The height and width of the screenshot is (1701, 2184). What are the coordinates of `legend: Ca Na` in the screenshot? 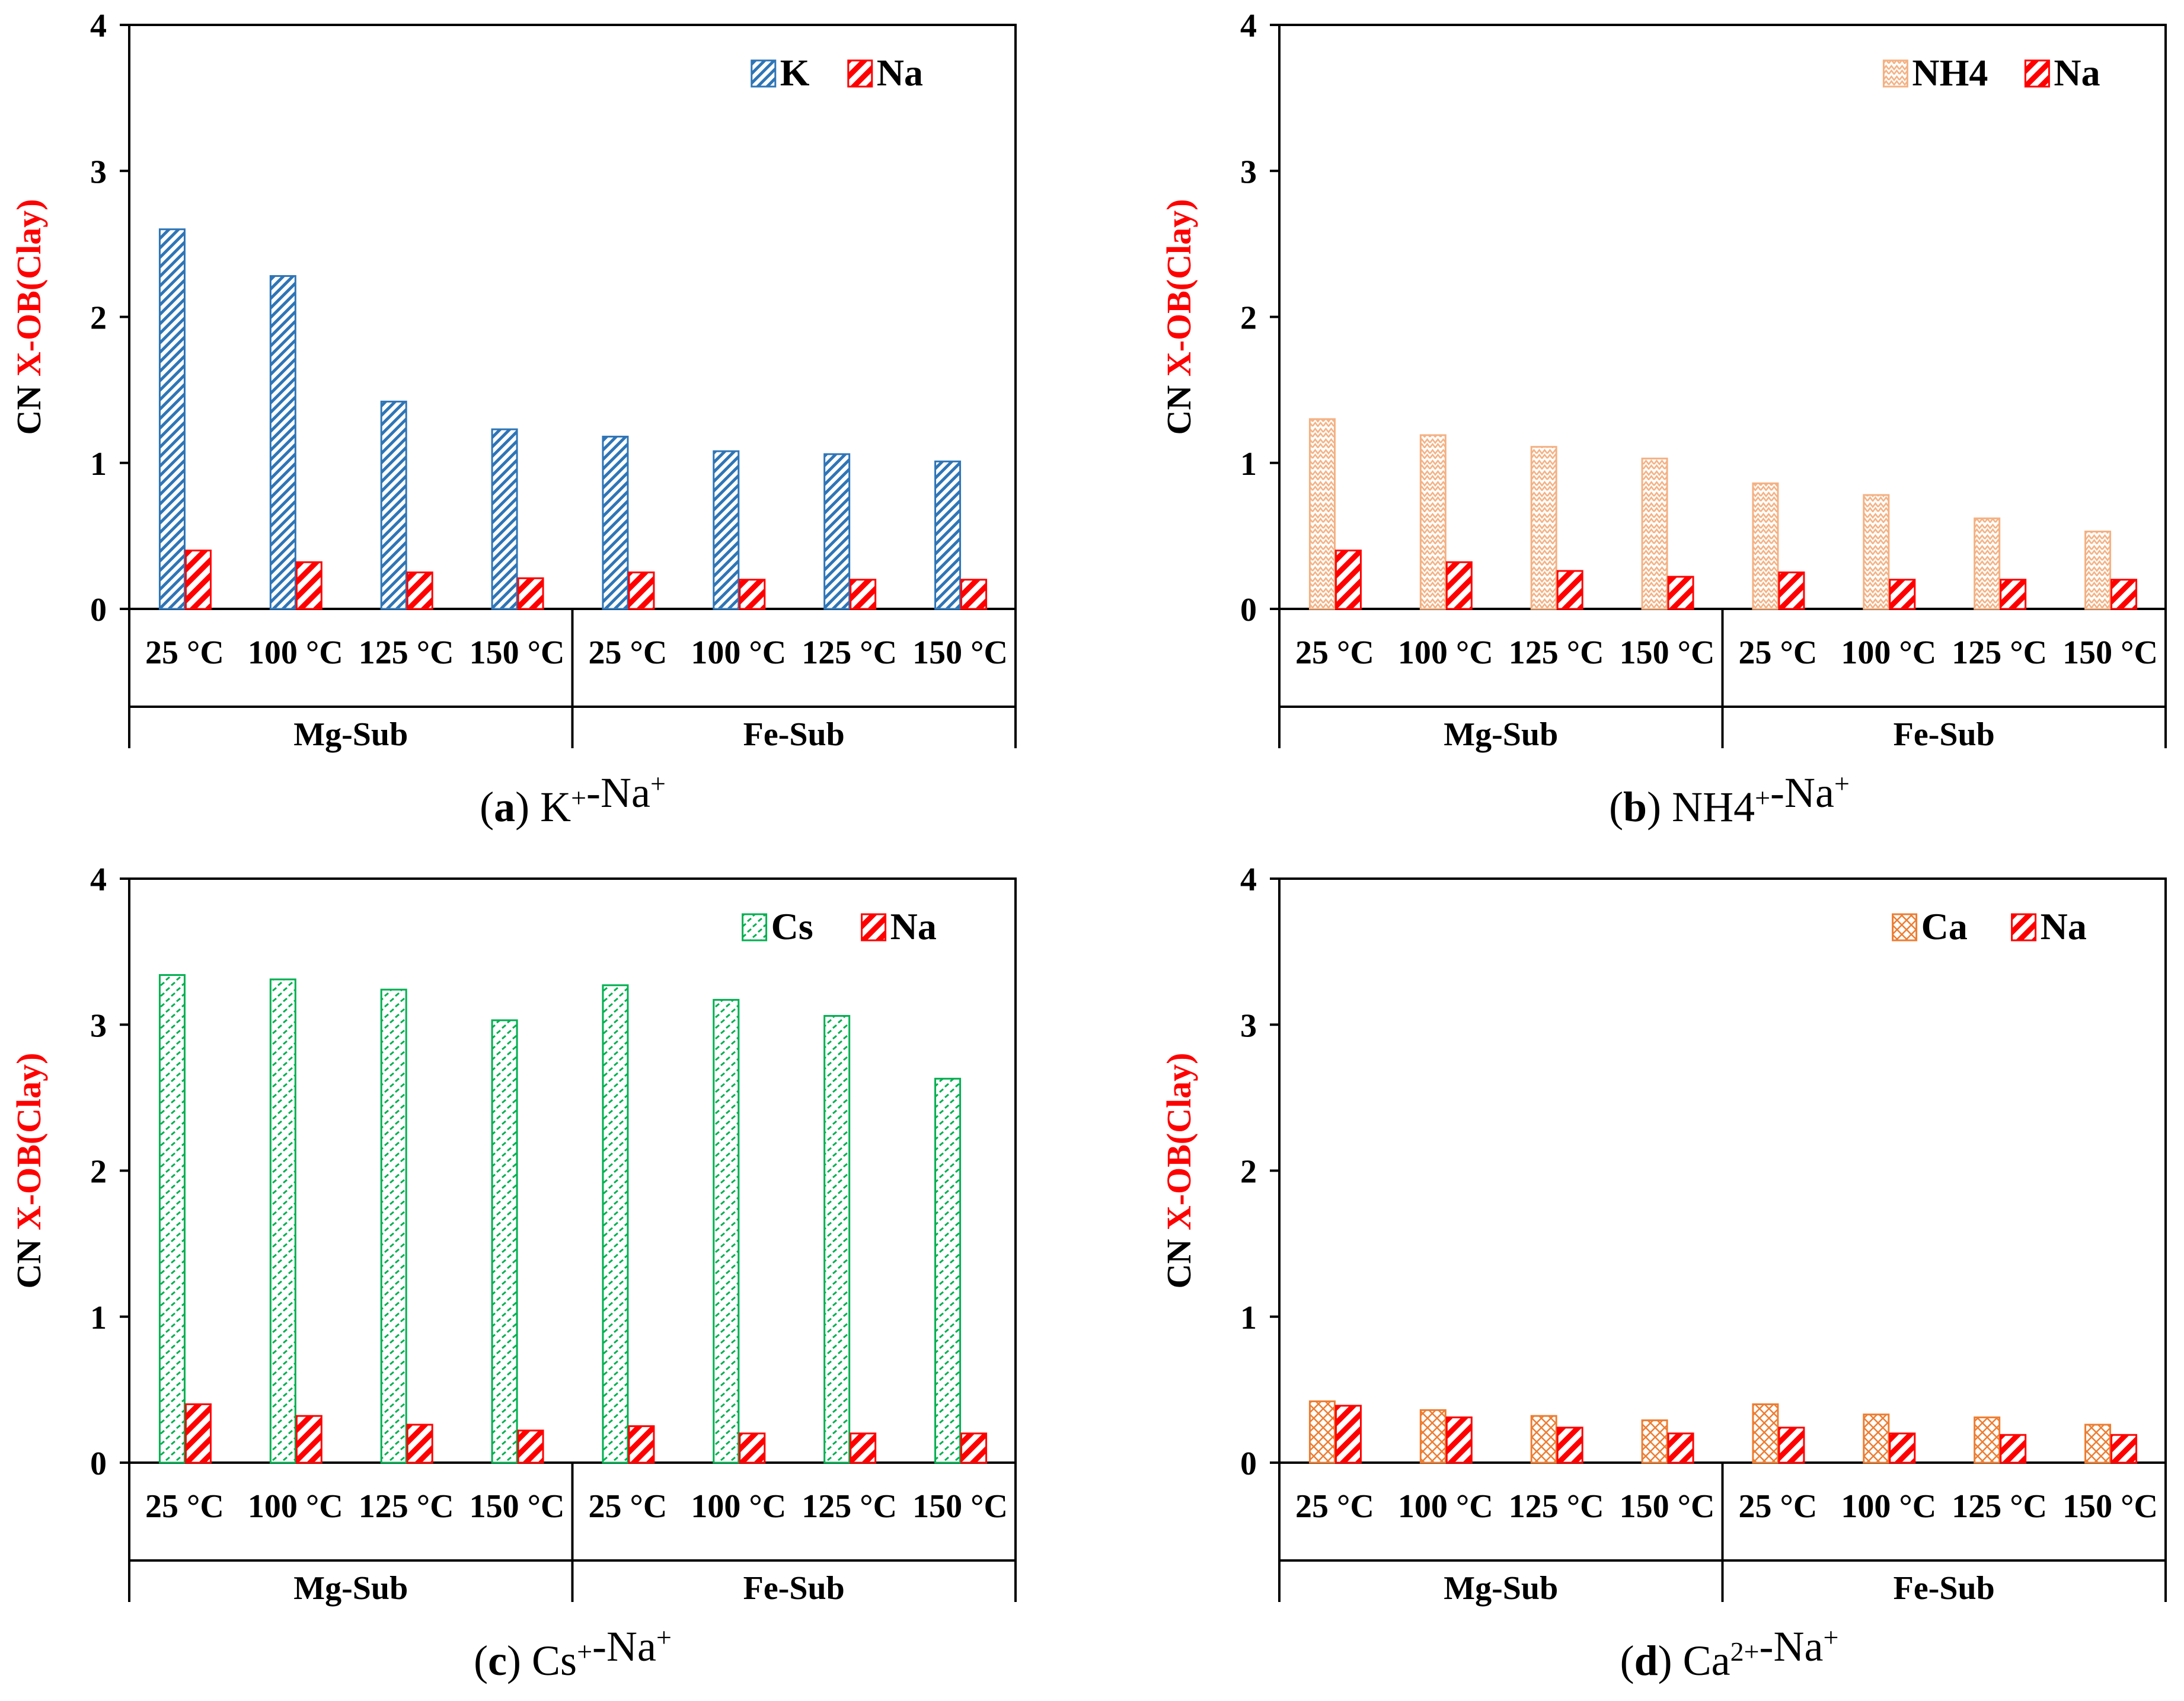 It's located at (1989, 926).